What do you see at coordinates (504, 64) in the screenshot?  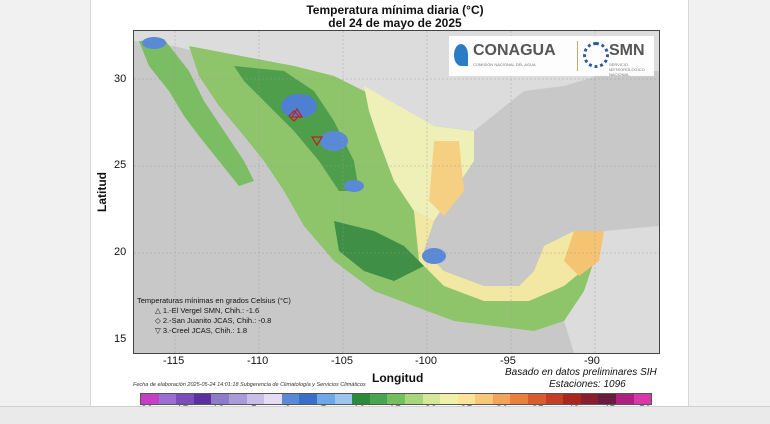 I see `conagua-subtitle: COMISIÓN NACIONAL DEL AGUA` at bounding box center [504, 64].